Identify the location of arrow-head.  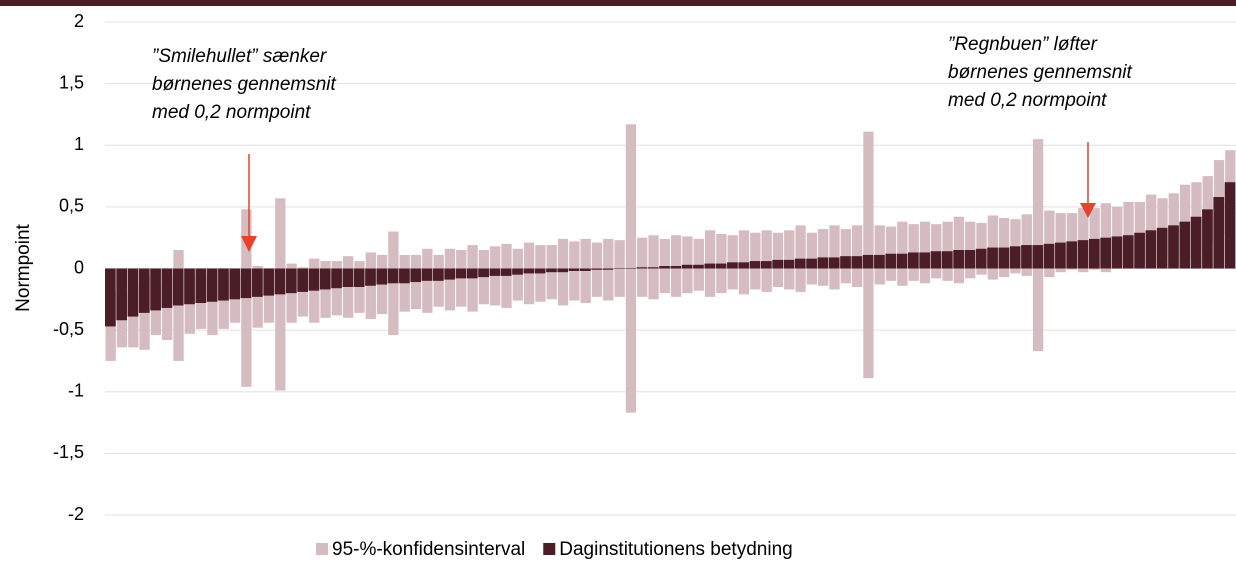
(249, 244).